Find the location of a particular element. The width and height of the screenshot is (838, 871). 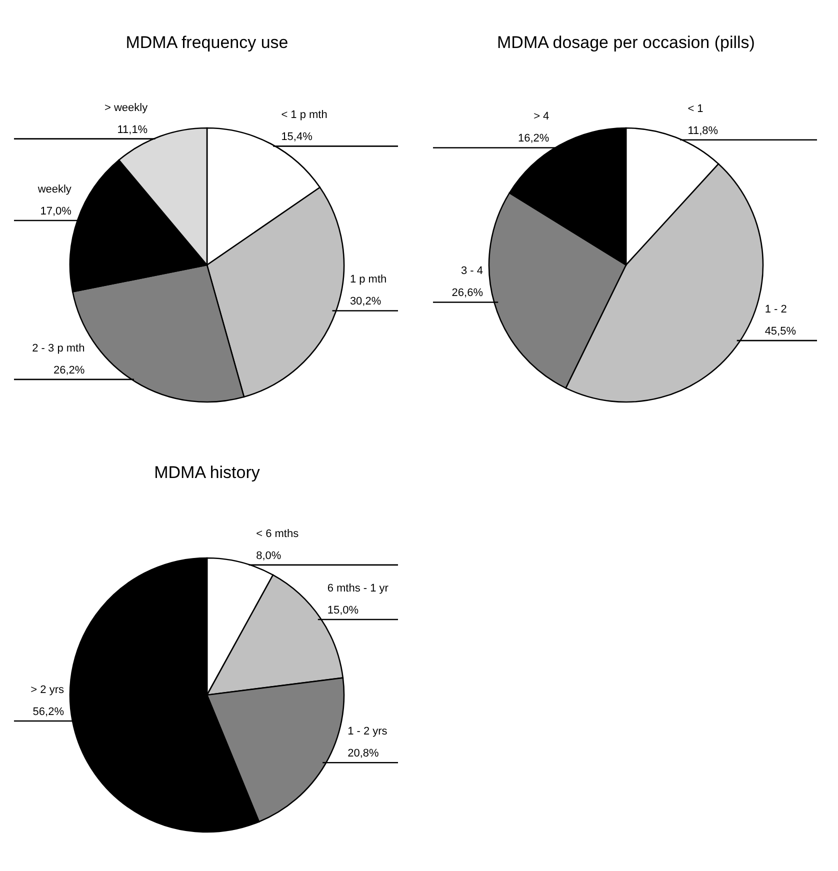

data-label: 15,0% is located at coordinates (343, 610).